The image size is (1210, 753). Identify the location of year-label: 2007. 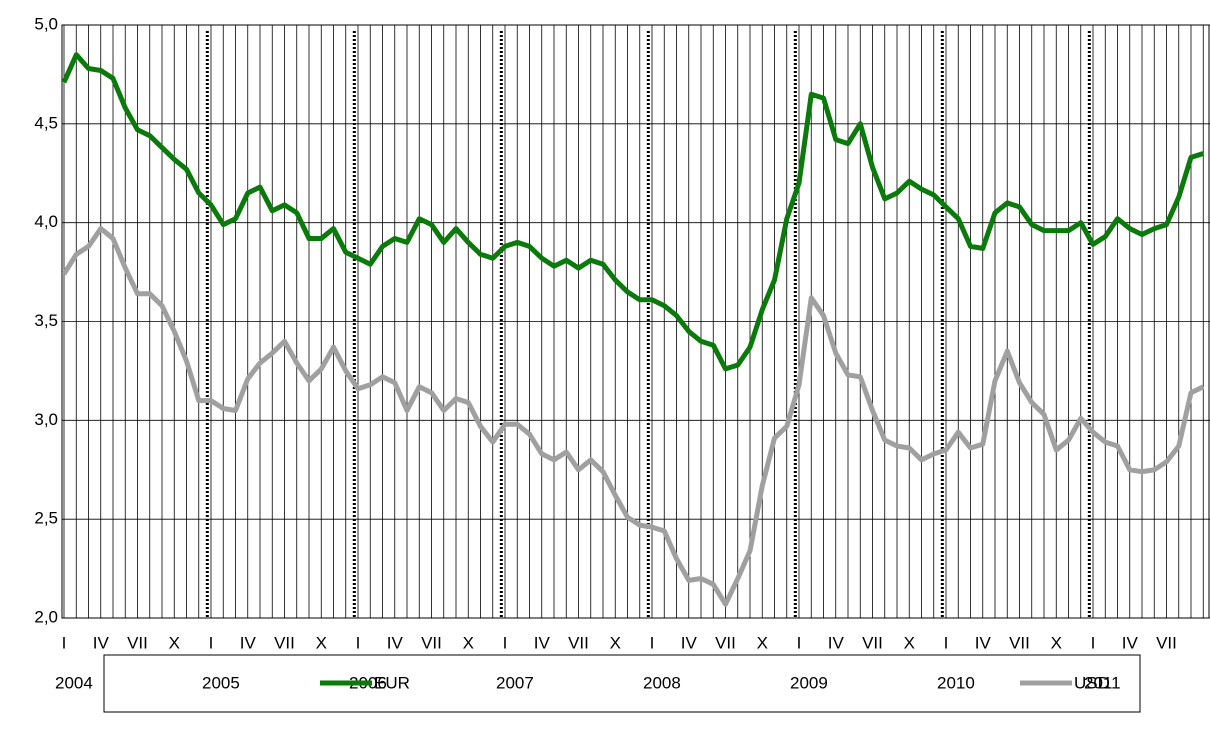
(515, 682).